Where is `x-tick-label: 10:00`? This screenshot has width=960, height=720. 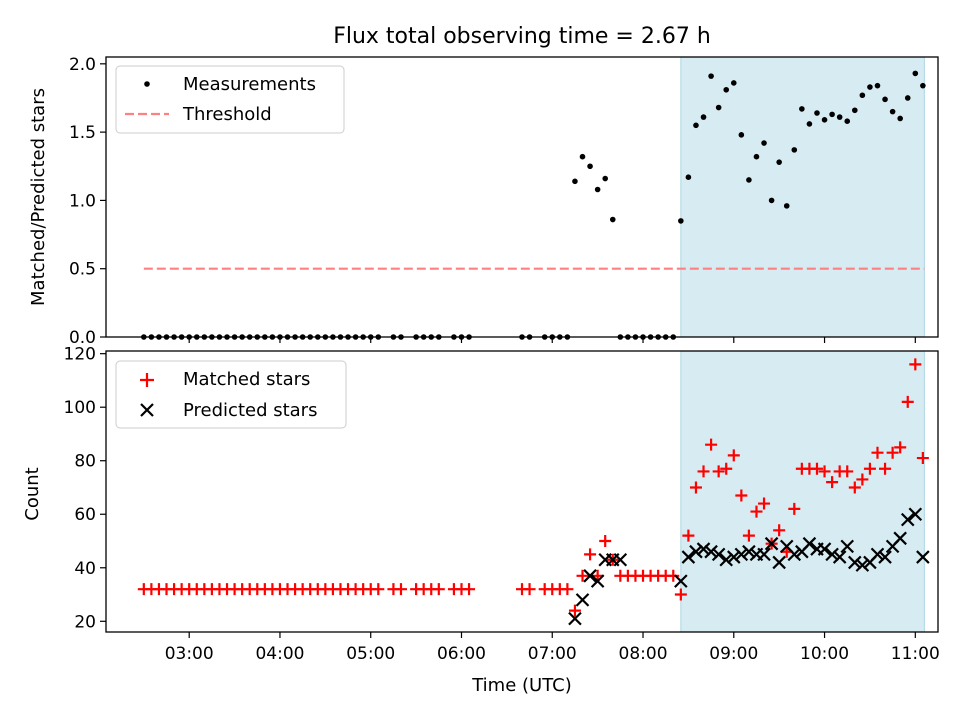
x-tick-label: 10:00 is located at coordinates (824, 654).